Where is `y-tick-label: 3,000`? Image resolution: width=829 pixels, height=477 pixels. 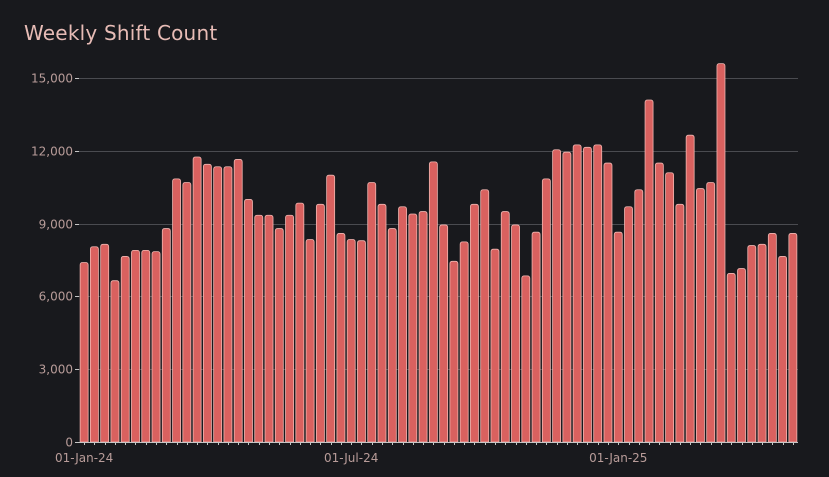
y-tick-label: 3,000 is located at coordinates (56, 370).